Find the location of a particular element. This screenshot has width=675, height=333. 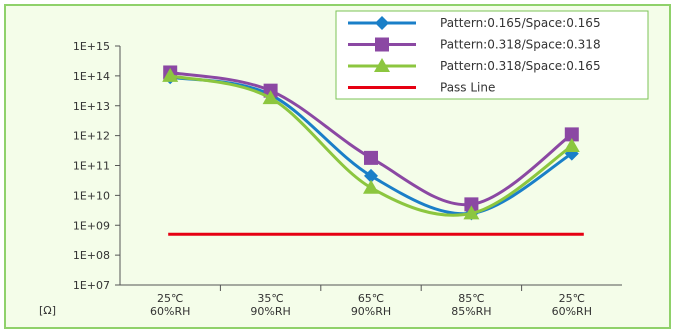

y-tick-label: 1E+10 is located at coordinates (91, 195).